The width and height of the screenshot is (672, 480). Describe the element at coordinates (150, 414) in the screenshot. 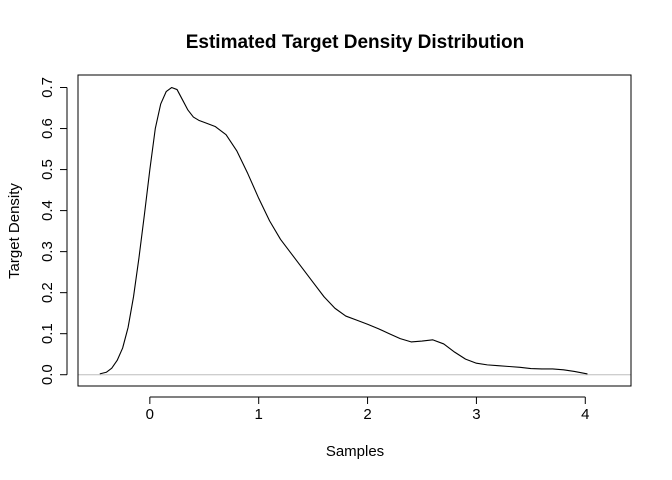

I see `x-tick-label: 0` at that location.